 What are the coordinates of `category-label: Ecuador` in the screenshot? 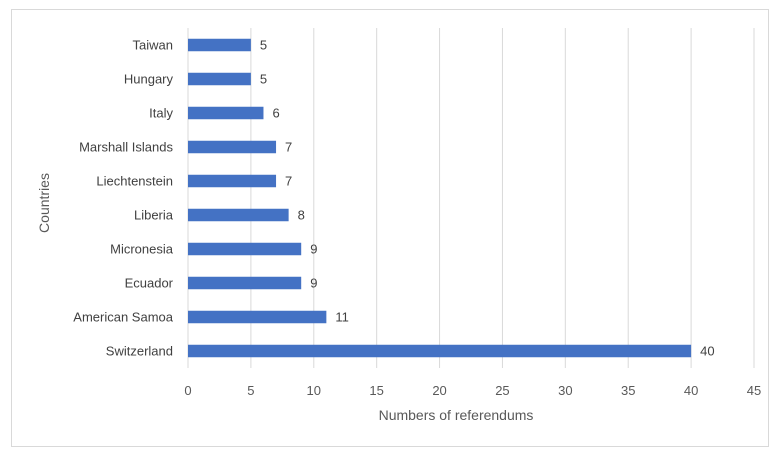 It's located at (149, 283).